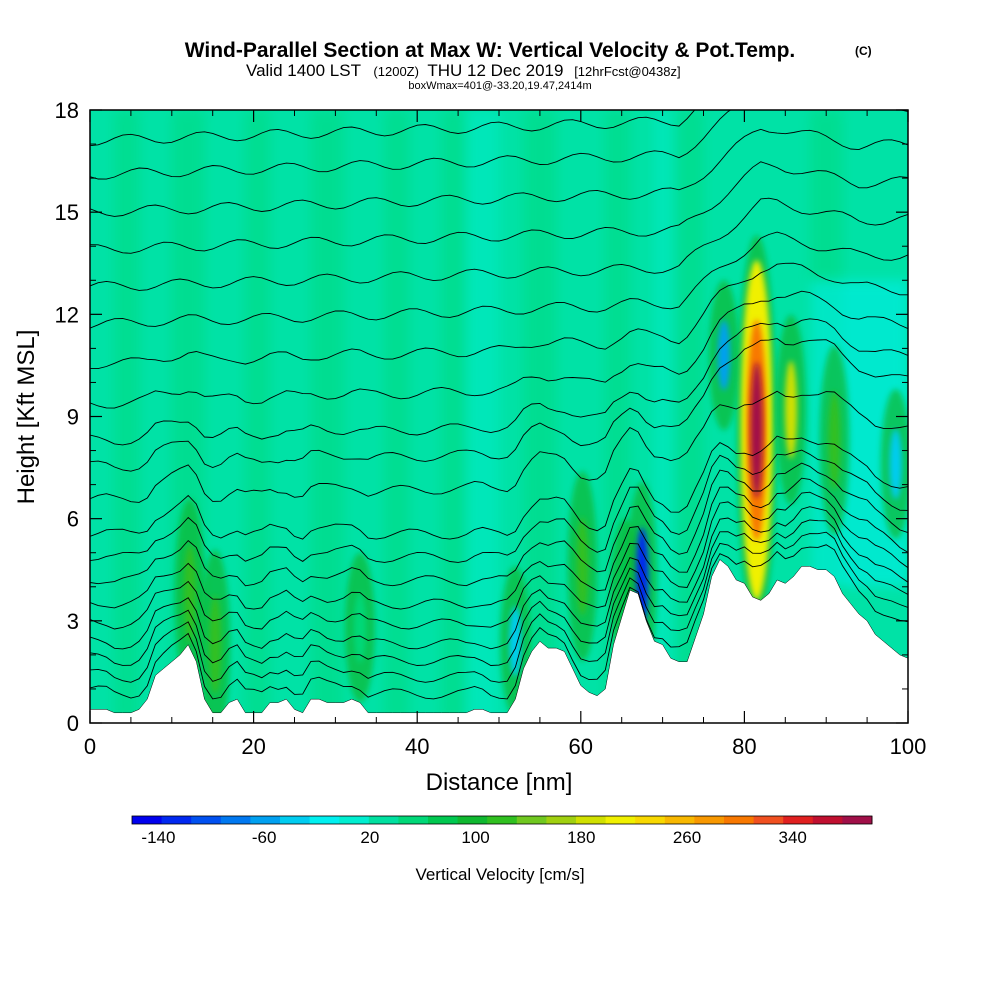 This screenshot has width=1000, height=1000. Describe the element at coordinates (417, 746) in the screenshot. I see `x-tick-label: 40` at that location.